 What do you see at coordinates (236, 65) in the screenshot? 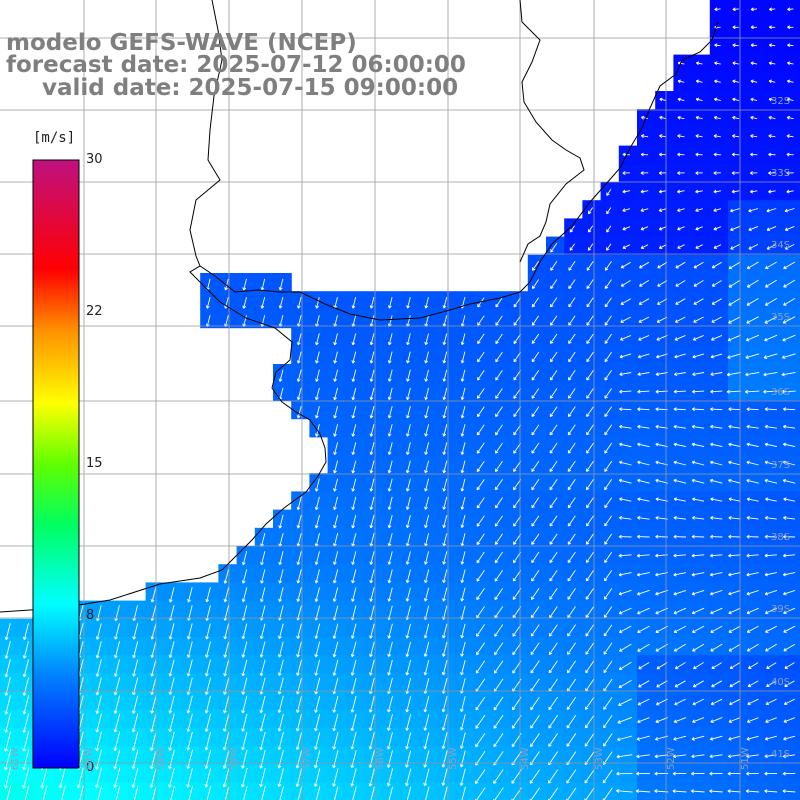
I see `forecast-date: forecast date: 2025-07-12 06:00:00` at bounding box center [236, 65].